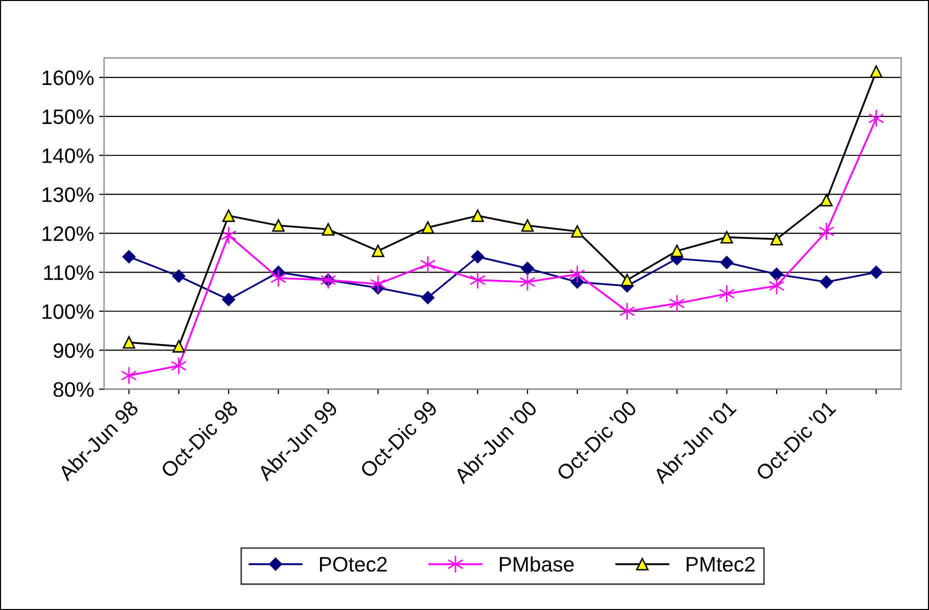 This screenshot has width=929, height=610. What do you see at coordinates (68, 194) in the screenshot?
I see `y-tick-label: 130%` at bounding box center [68, 194].